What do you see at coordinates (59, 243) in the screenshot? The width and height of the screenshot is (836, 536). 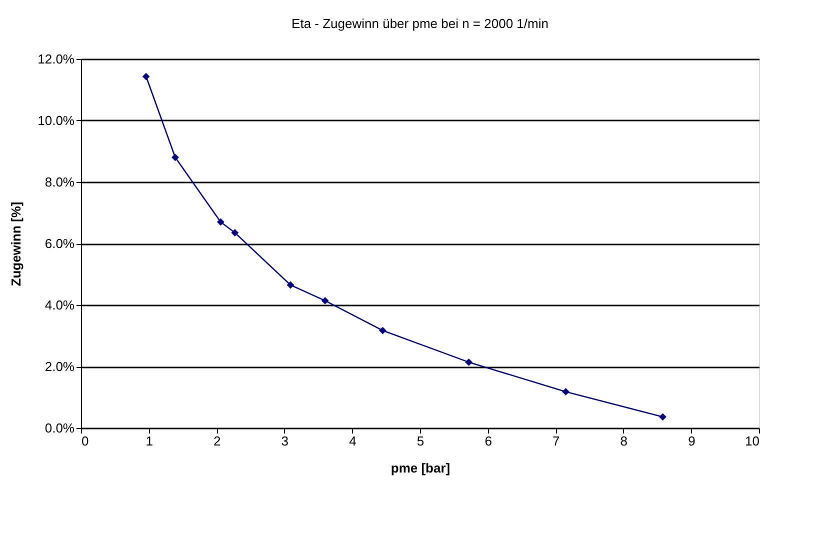 I see `y-tick-label: 6.0%` at bounding box center [59, 243].